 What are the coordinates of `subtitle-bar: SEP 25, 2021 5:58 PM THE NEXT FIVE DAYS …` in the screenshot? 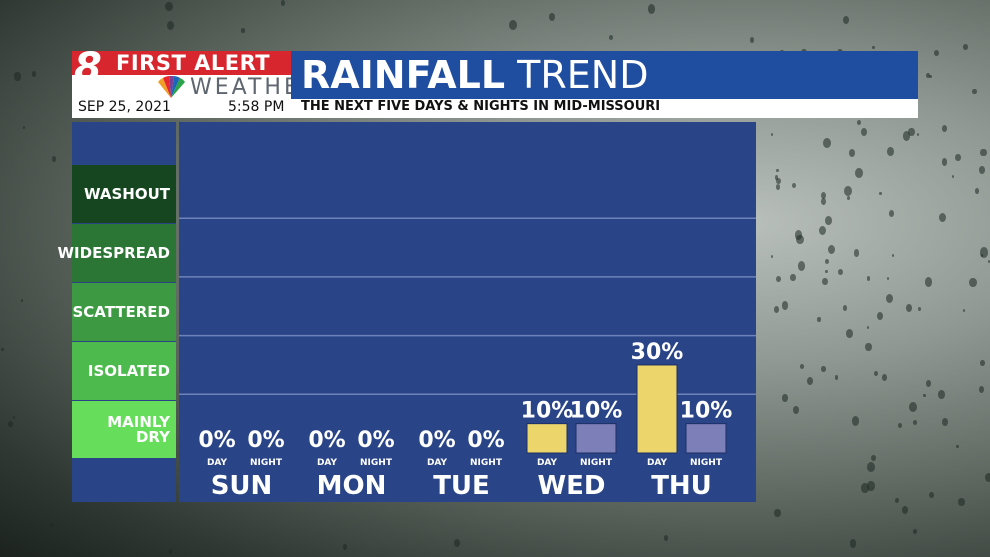 It's located at (495, 108).